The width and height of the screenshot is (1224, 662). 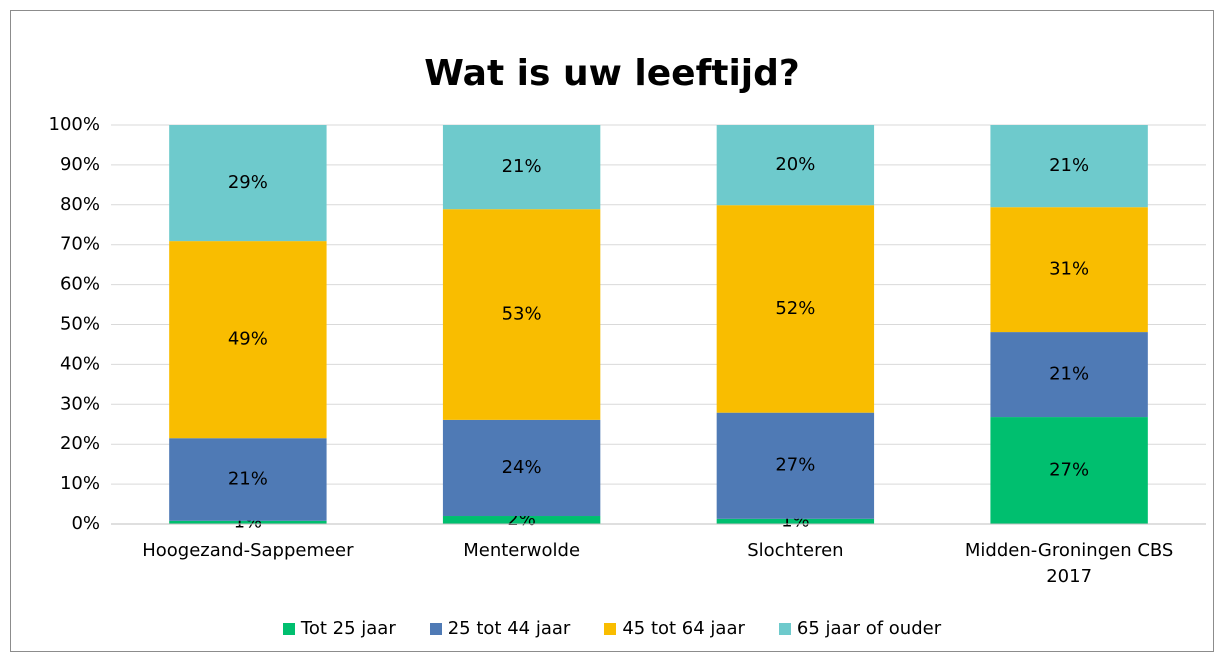 What do you see at coordinates (74, 124) in the screenshot?
I see `y-tick-label: 100%` at bounding box center [74, 124].